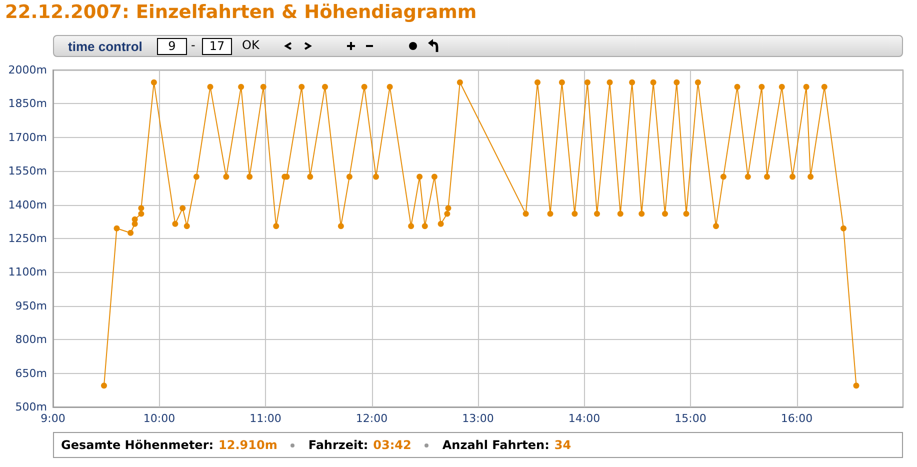 This screenshot has width=917, height=467. Describe the element at coordinates (27, 205) in the screenshot. I see `y-tick-label: 1400m` at that location.